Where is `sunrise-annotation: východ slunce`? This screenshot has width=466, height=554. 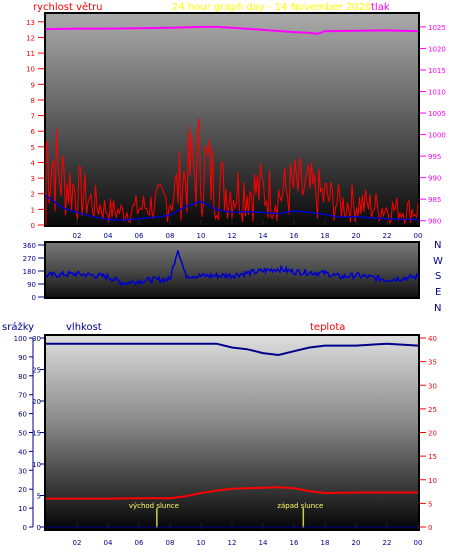
sunrise-annotation: východ slunce is located at coordinates (154, 506).